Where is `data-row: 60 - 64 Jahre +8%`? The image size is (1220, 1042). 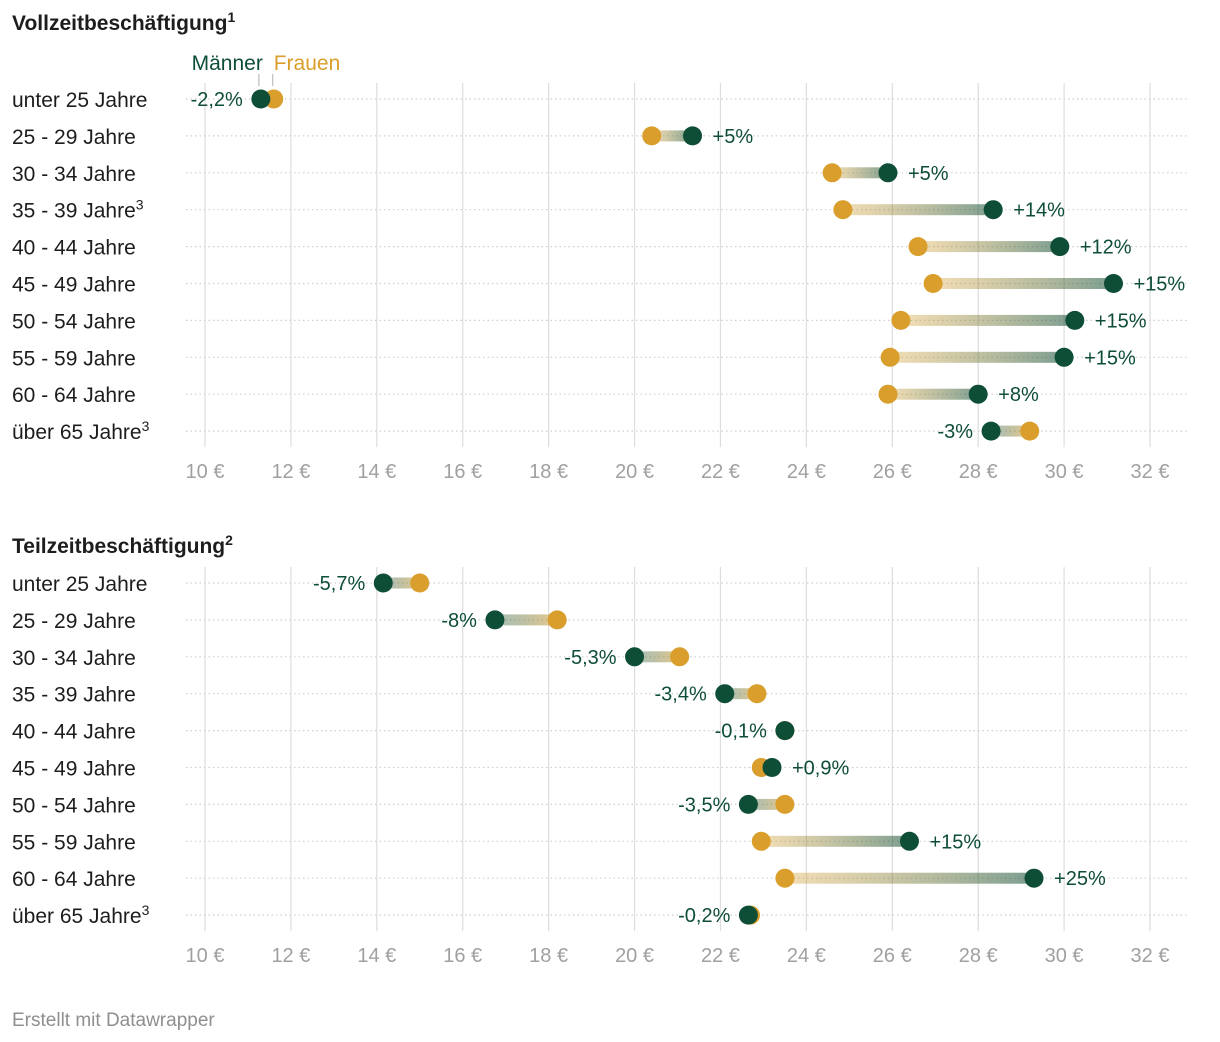
data-row: 60 - 64 Jahre +8% is located at coordinates (600, 395).